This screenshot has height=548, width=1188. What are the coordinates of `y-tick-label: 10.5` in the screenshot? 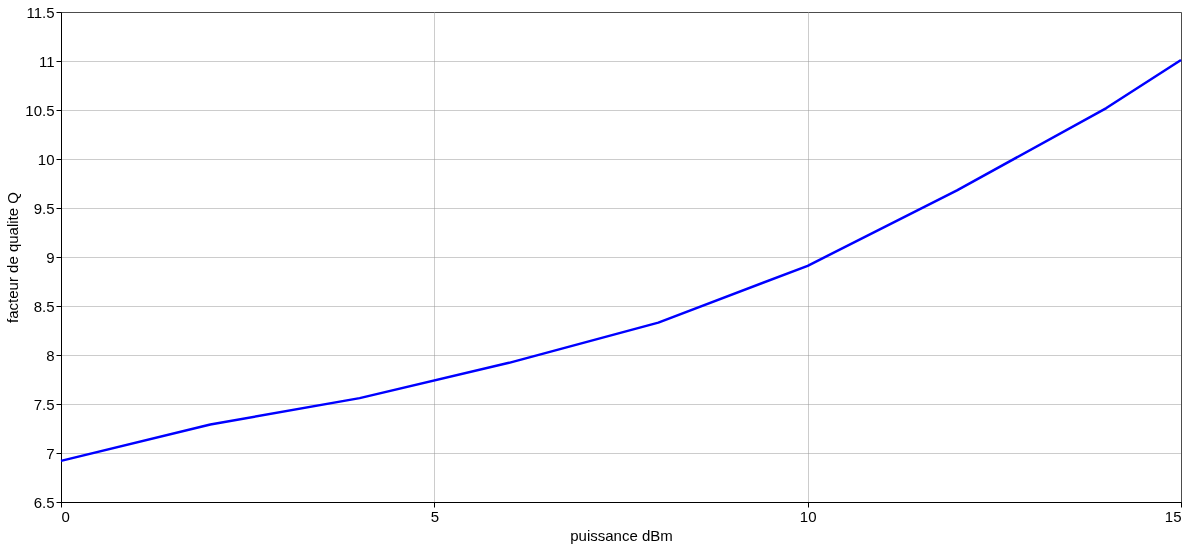 It's located at (40, 110).